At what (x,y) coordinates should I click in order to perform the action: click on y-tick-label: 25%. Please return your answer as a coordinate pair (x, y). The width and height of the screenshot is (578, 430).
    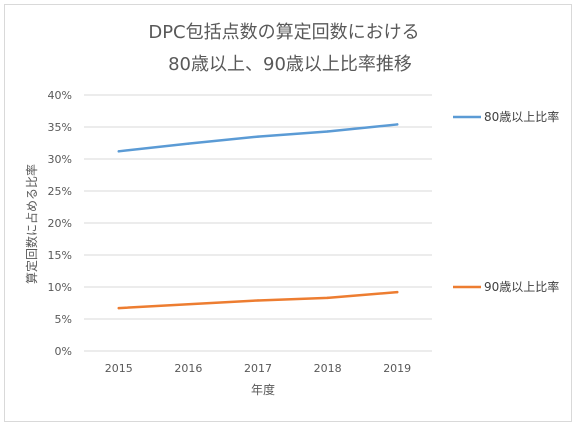
    Looking at the image, I should click on (60, 191).